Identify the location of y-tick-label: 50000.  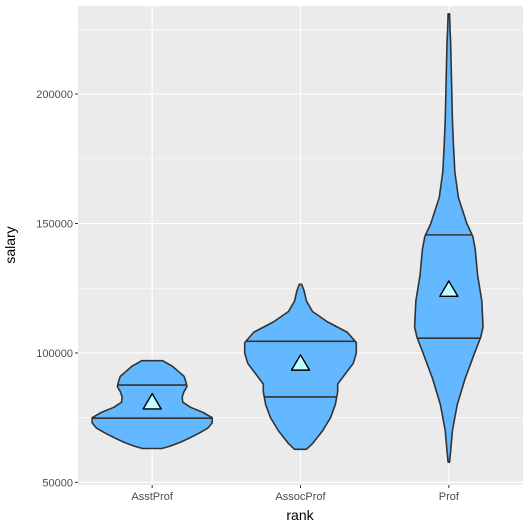
(57, 483).